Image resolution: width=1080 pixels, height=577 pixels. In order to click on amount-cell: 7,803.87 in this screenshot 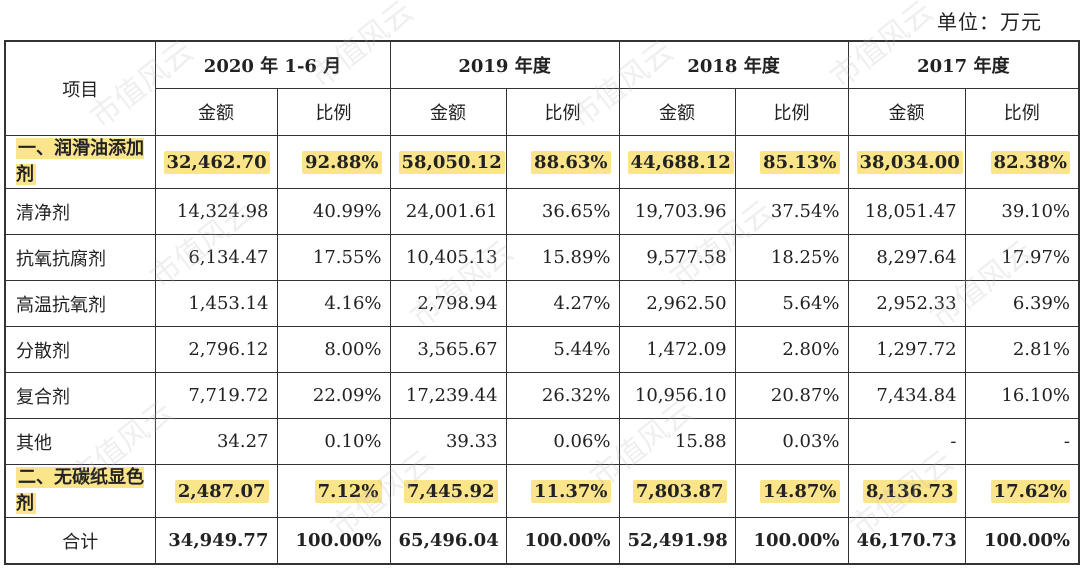, I will do `click(677, 491)`.